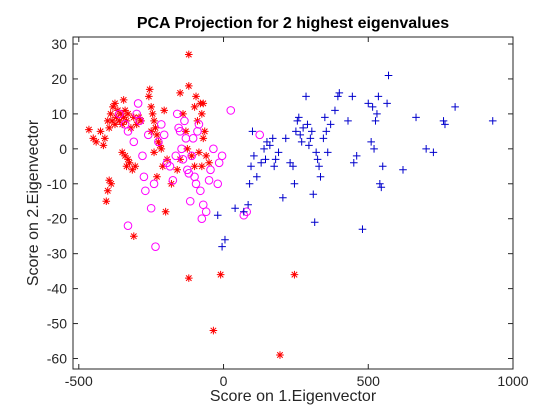 Image resolution: width=560 pixels, height=420 pixels. What do you see at coordinates (369, 381) in the screenshot?
I see `x-tick-label: 500` at bounding box center [369, 381].